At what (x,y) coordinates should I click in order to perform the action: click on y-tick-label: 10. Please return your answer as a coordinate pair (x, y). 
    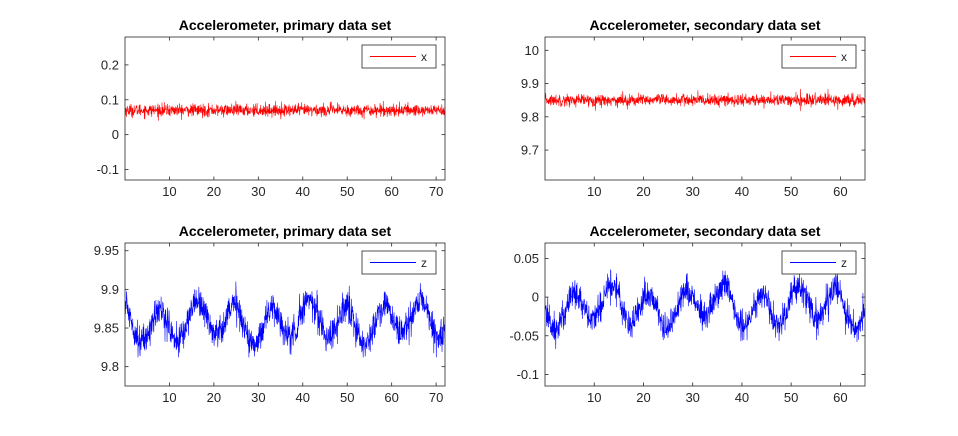
    Looking at the image, I should click on (532, 50).